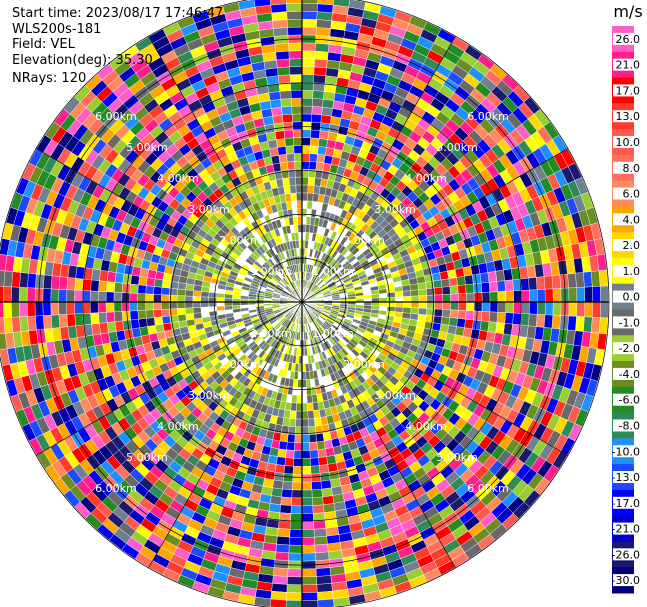  What do you see at coordinates (626, 580) in the screenshot?
I see `colorbar-tick-label: -30.0` at bounding box center [626, 580].